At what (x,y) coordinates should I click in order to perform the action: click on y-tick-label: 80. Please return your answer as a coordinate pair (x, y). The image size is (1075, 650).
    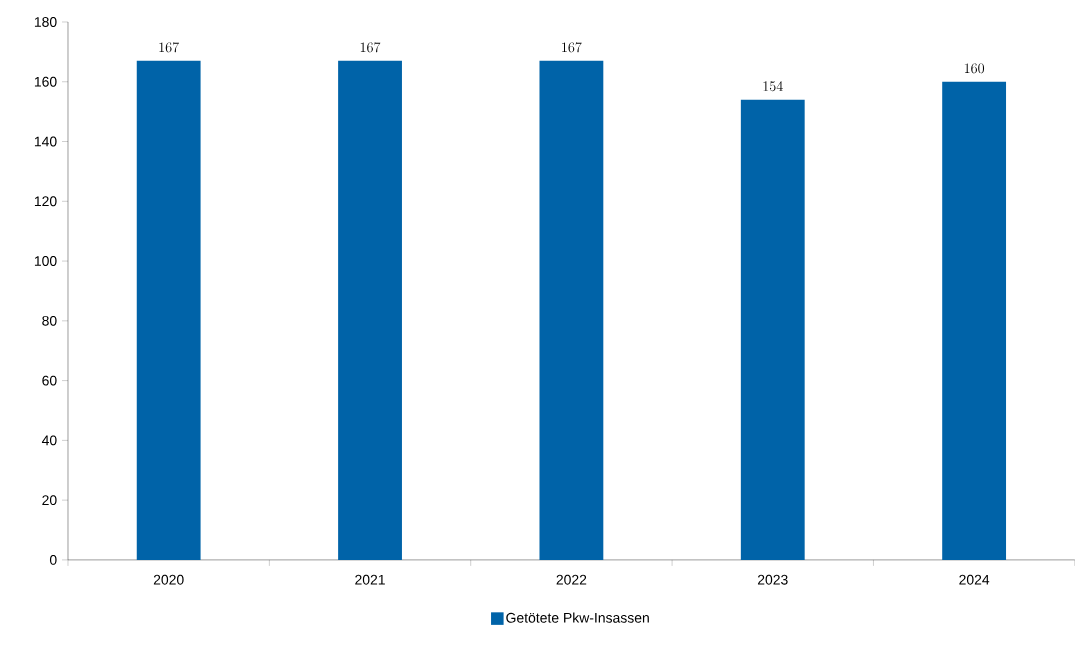
    Looking at the image, I should click on (49, 320).